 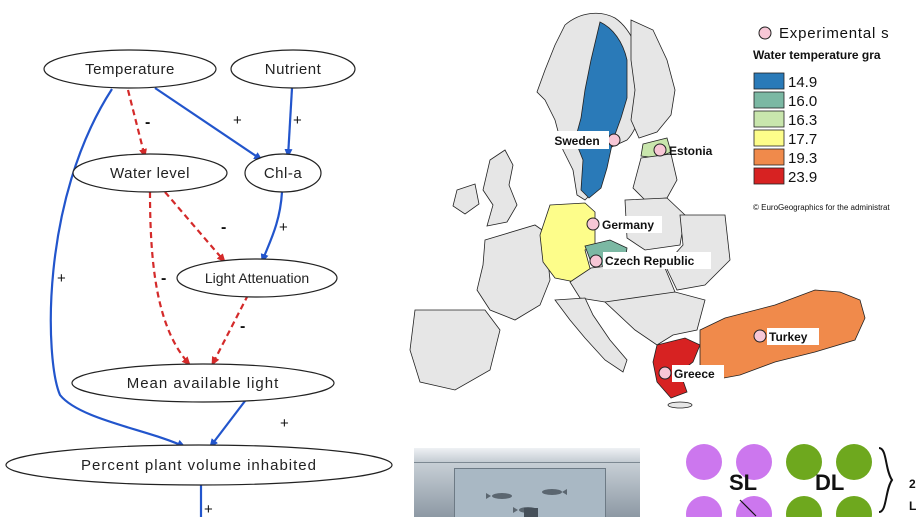 I want to click on legend-site-marker, so click(x=765, y=33).